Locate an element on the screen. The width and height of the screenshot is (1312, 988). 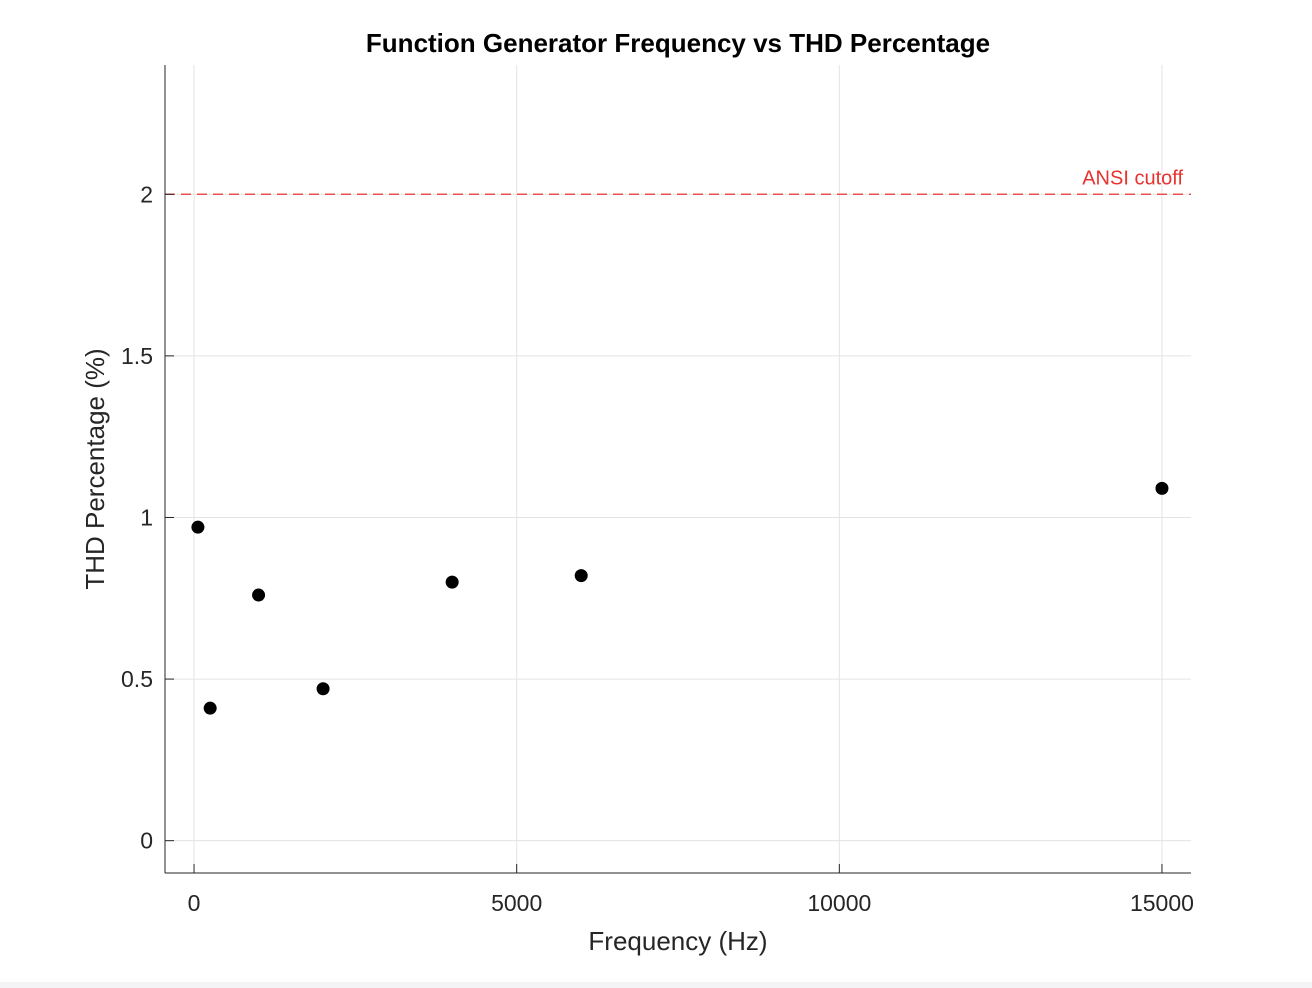
y-tick-label: 0 is located at coordinates (146, 841).